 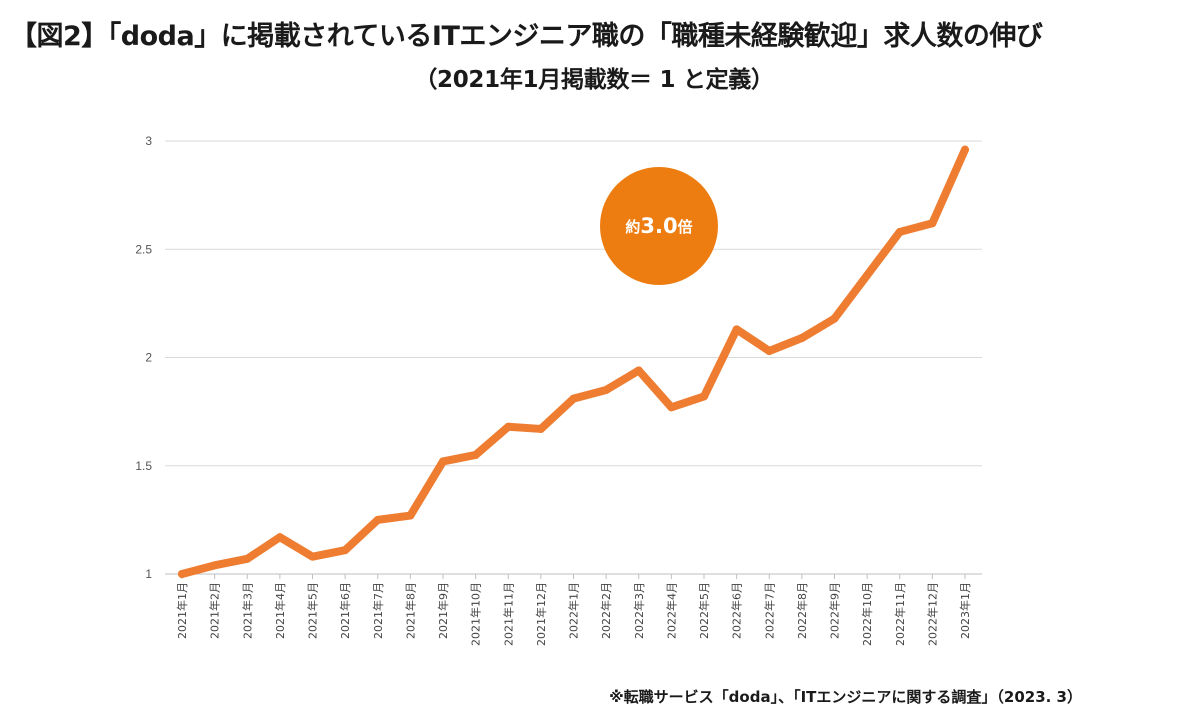 What do you see at coordinates (443, 610) in the screenshot?
I see `x-tick-label: 2021年9月` at bounding box center [443, 610].